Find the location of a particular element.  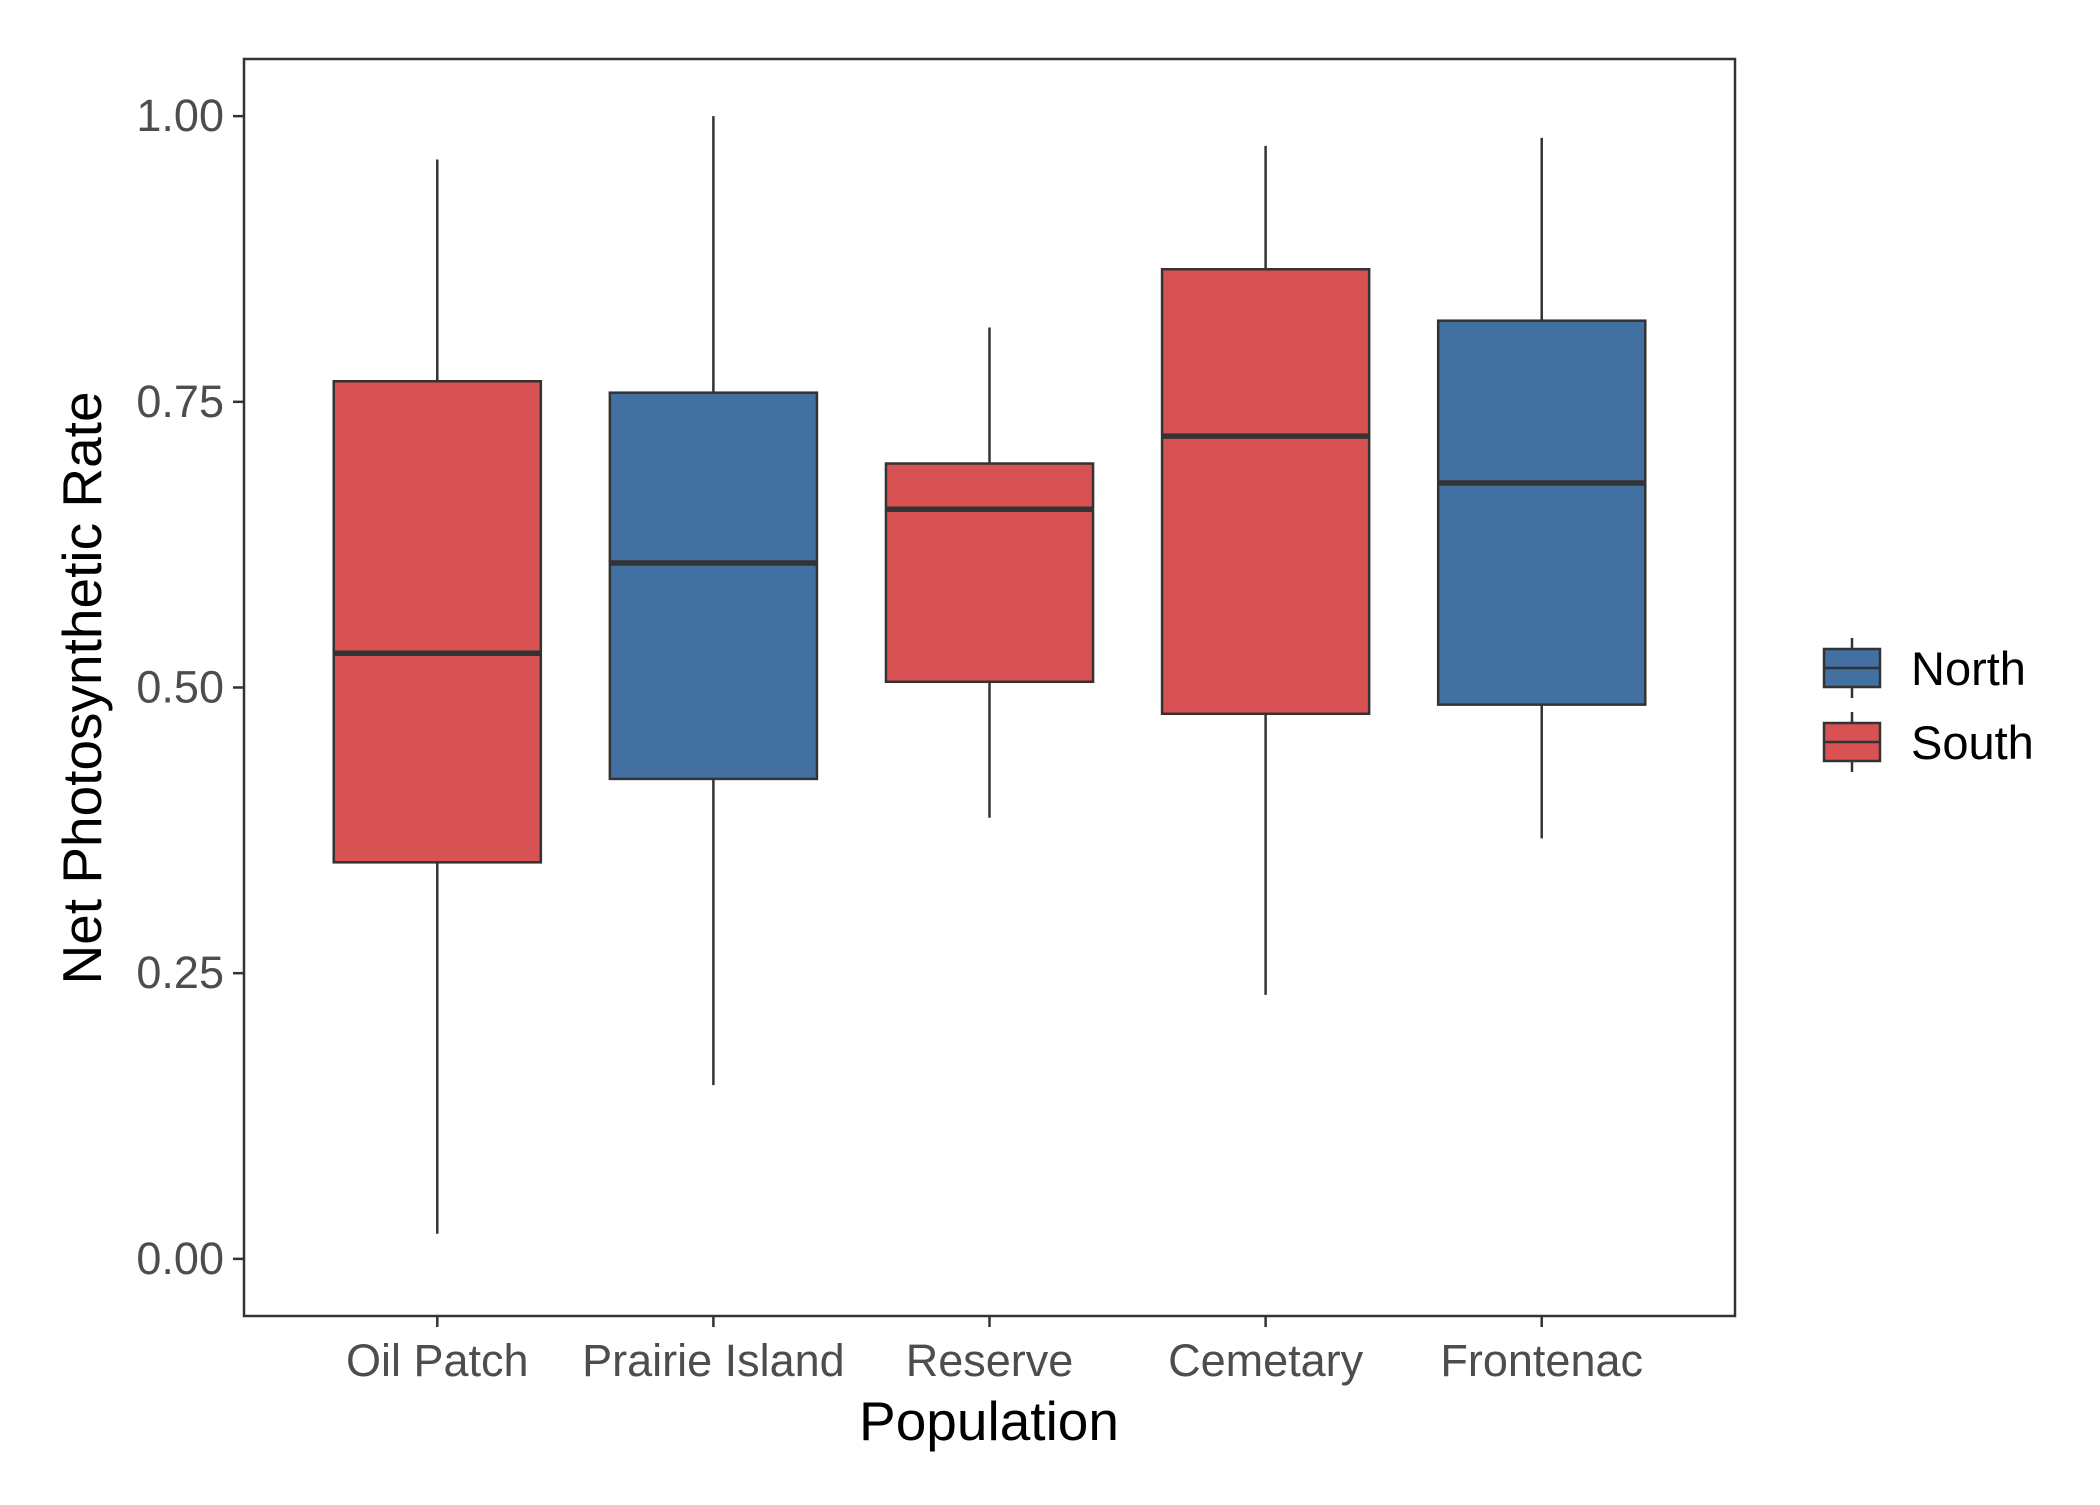

legend-label: North is located at coordinates (1968, 668).